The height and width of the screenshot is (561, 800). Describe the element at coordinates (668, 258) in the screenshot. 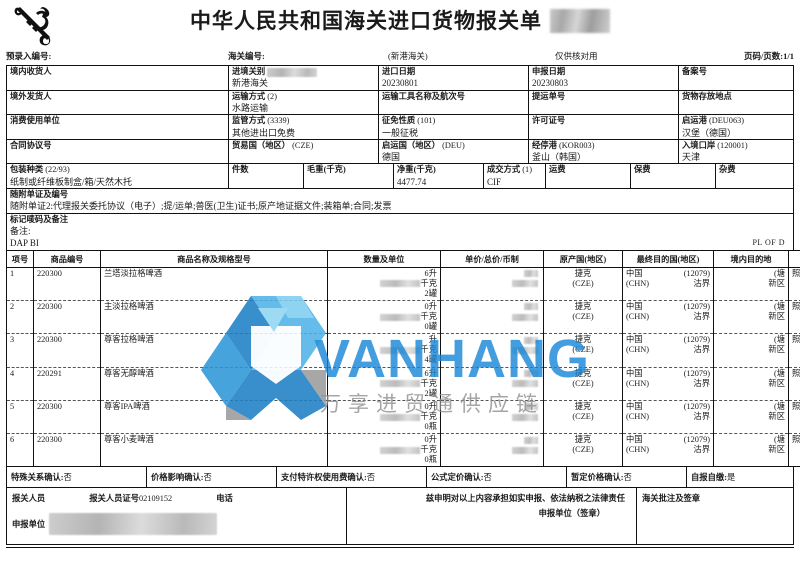

I see `col-destination: 最终目的国(地区)` at that location.